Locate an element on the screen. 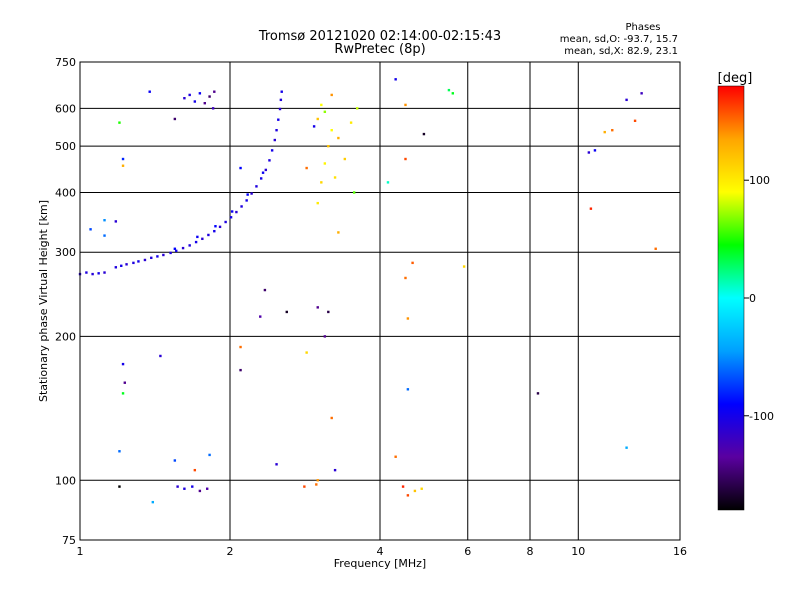 This screenshot has width=800, height=600. y-tick-label: 600 is located at coordinates (65, 108).